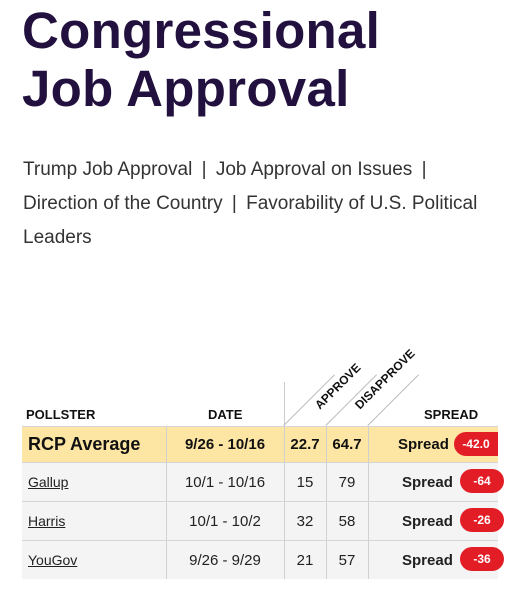 The image size is (516, 600). I want to click on average-pollster: RCP Average, so click(84, 444).